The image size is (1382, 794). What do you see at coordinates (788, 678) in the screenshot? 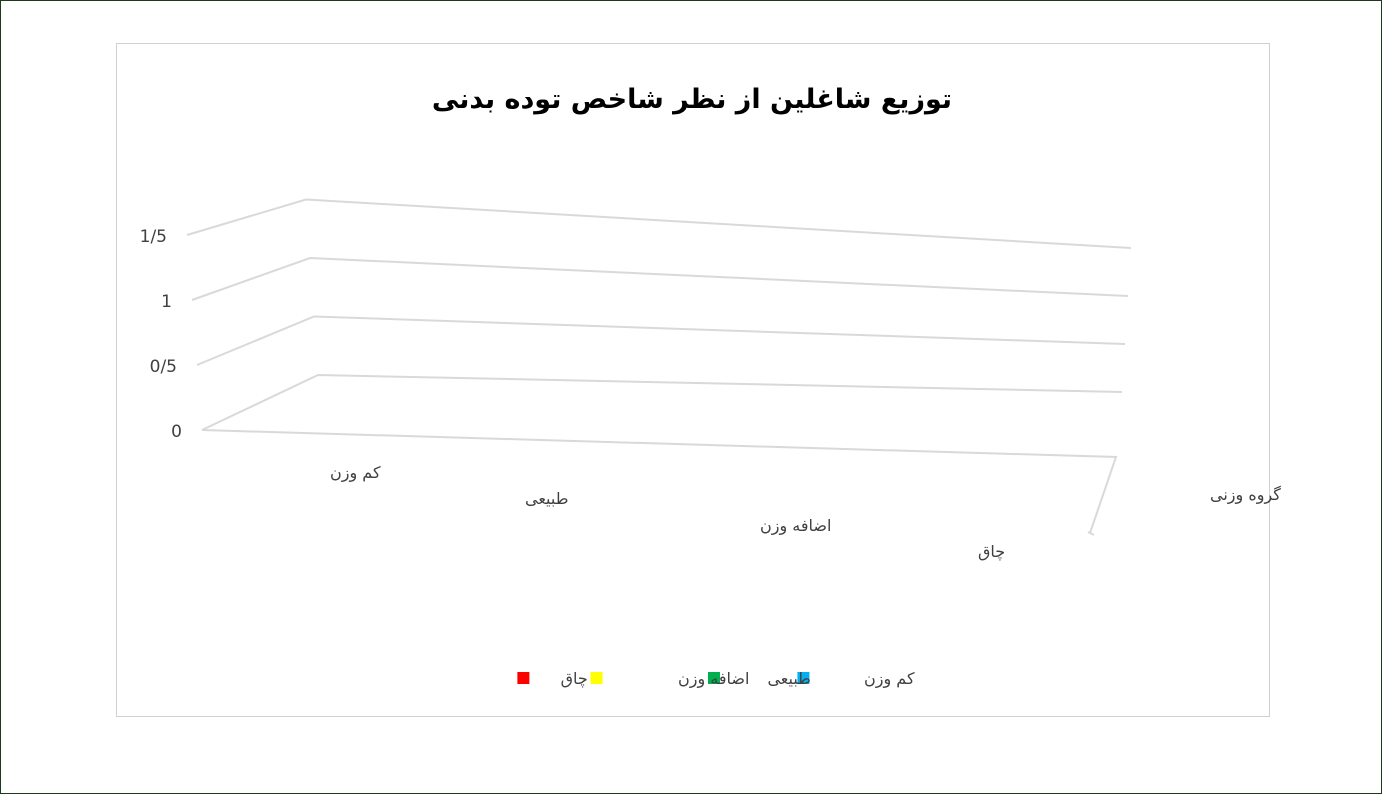
I see `legend-label: طبیعی` at bounding box center [788, 678].